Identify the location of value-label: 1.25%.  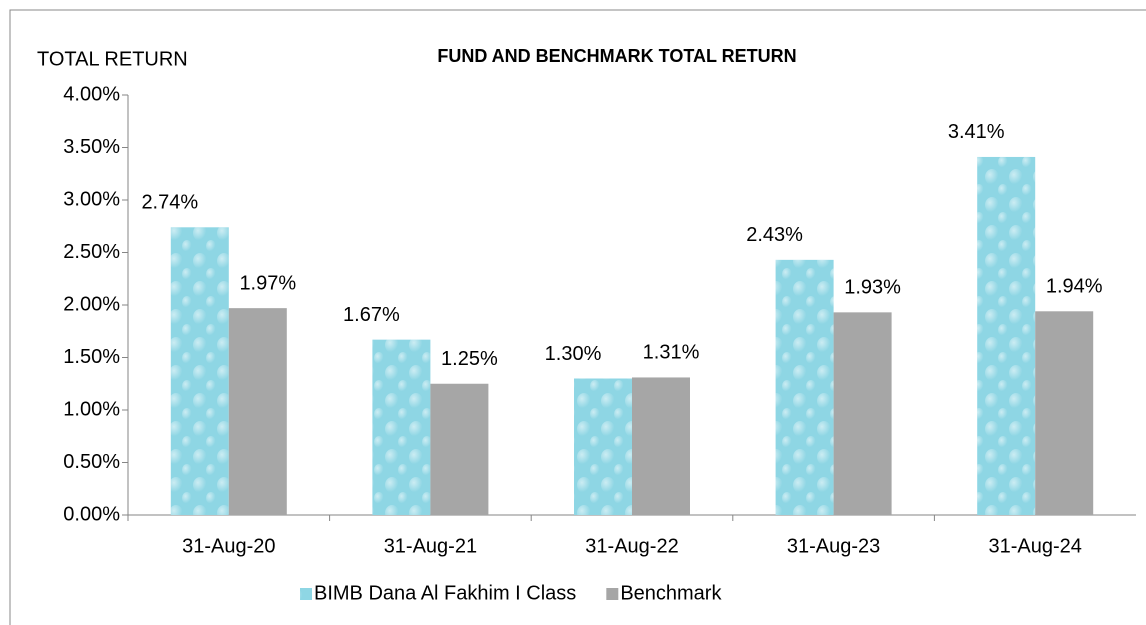
(469, 359).